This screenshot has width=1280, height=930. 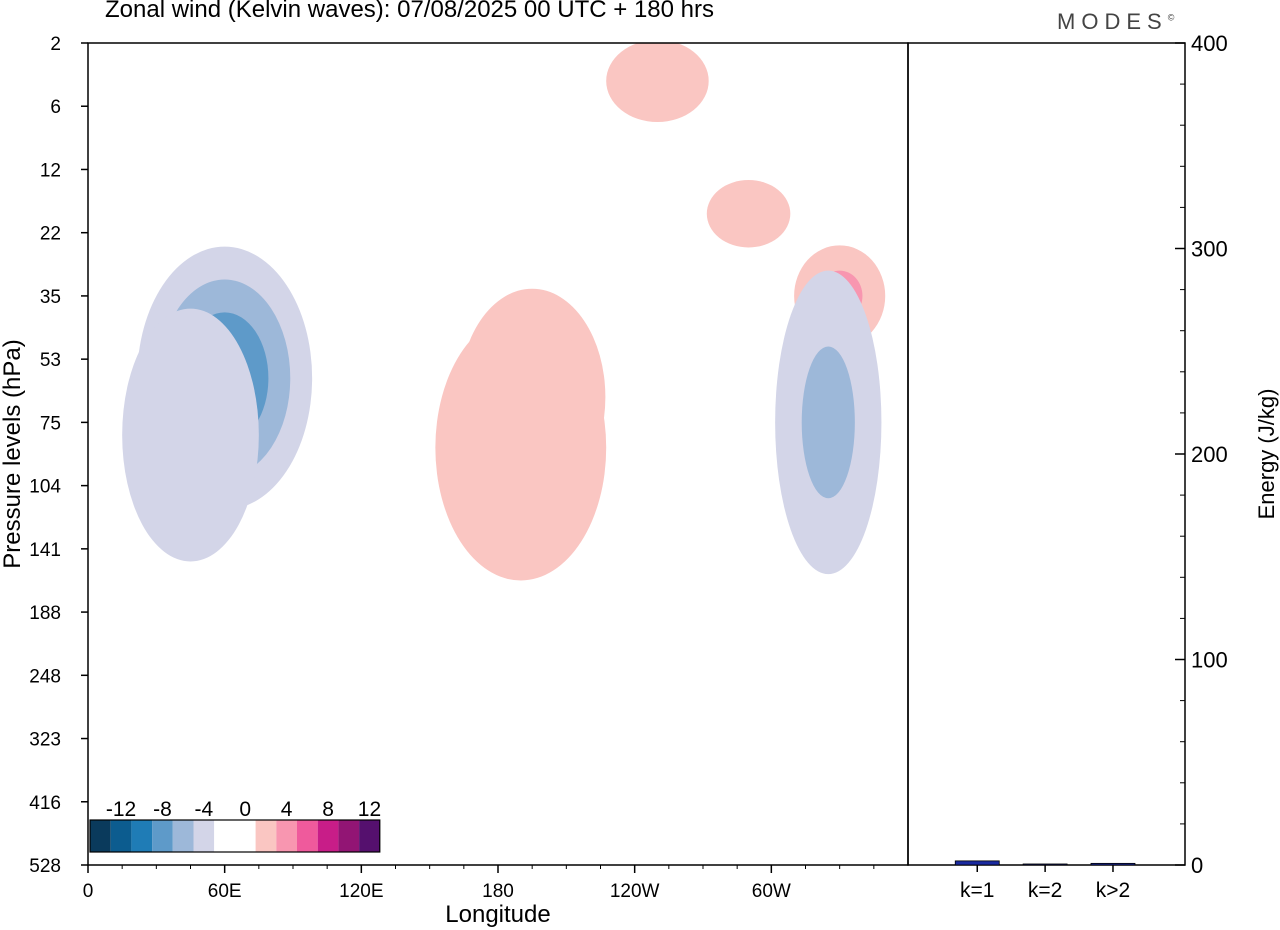 I want to click on y-tick-label: 6, so click(x=55, y=107).